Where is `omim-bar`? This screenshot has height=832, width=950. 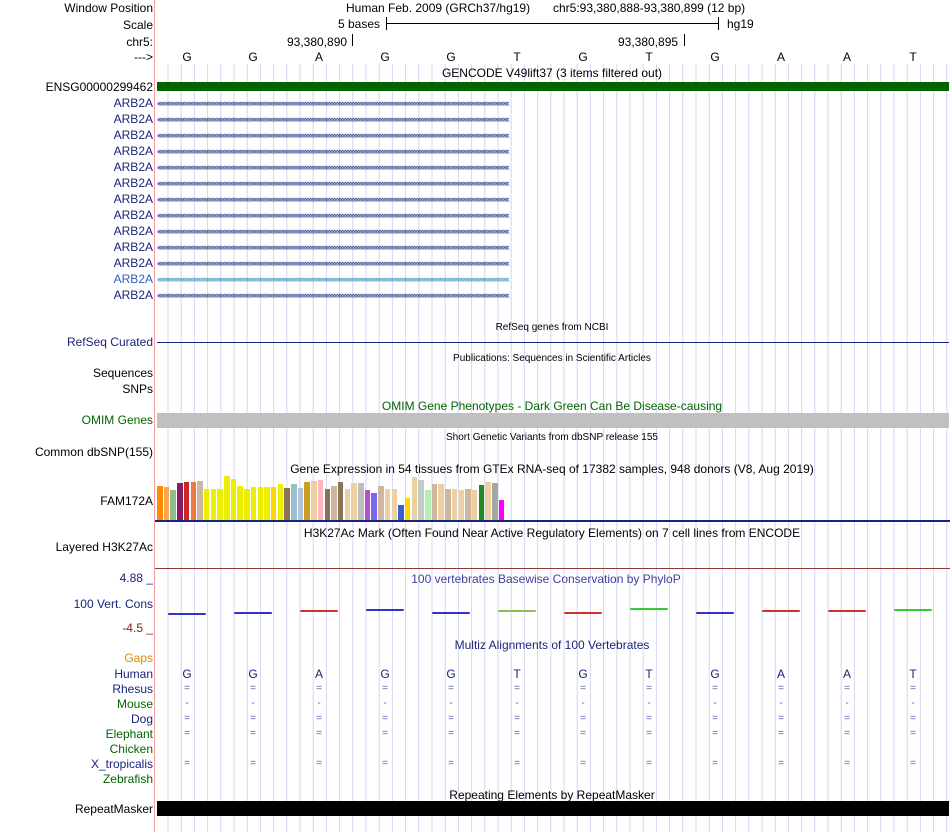 omim-bar is located at coordinates (553, 420).